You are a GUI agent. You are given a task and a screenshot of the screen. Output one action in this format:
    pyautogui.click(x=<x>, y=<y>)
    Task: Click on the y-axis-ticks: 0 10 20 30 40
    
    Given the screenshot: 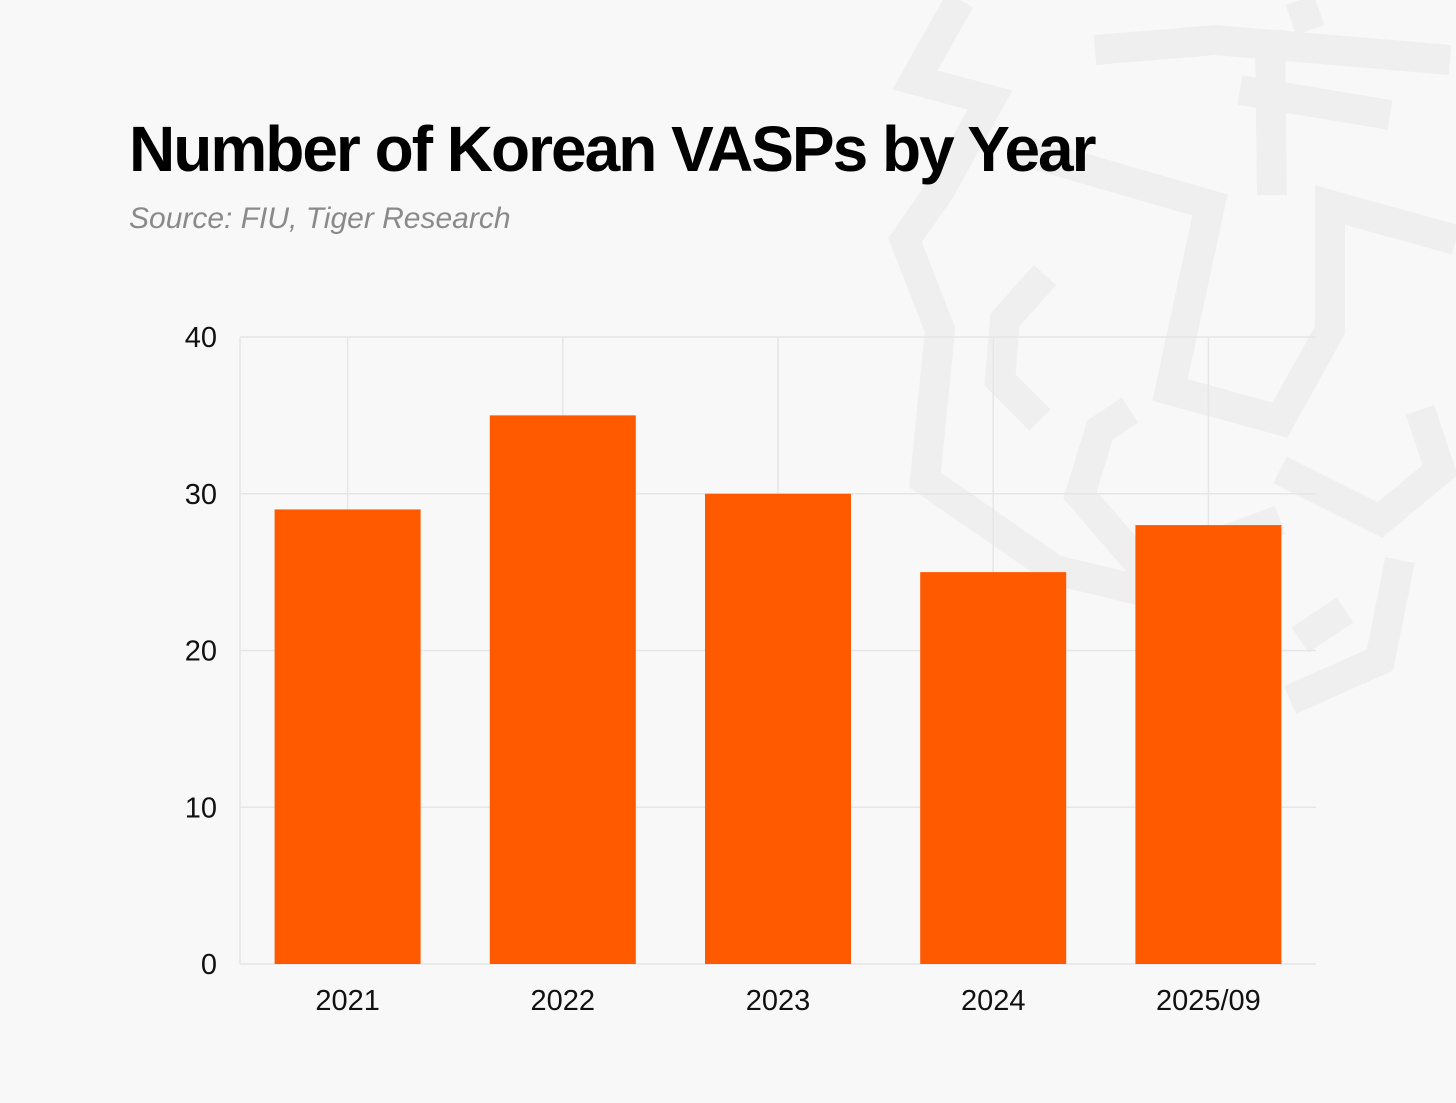 What is the action you would take?
    pyautogui.click(x=201, y=651)
    